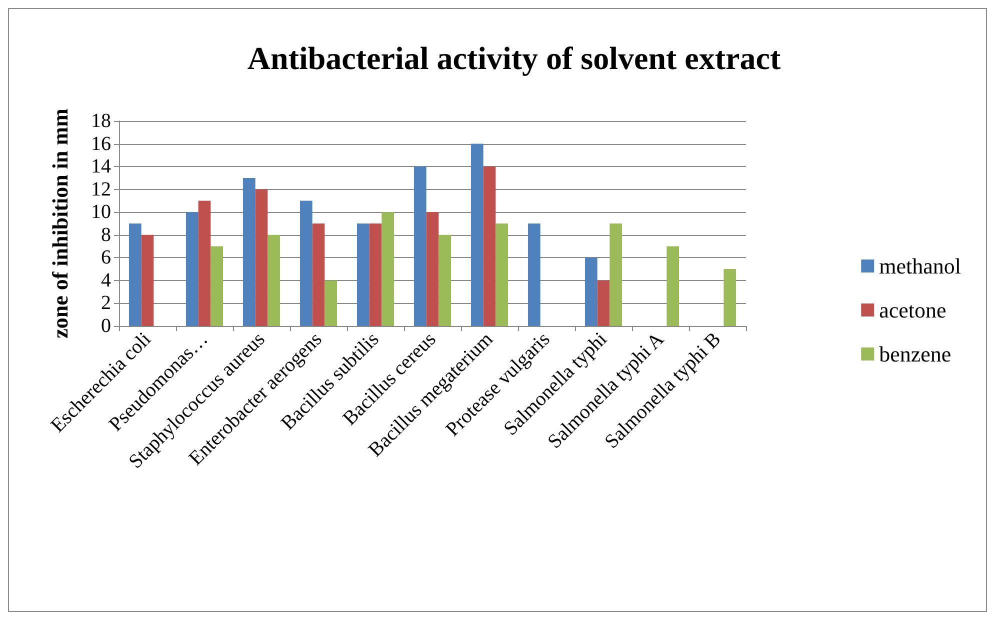 Image resolution: width=995 pixels, height=620 pixels. What do you see at coordinates (106, 257) in the screenshot?
I see `y-tick-label: 6` at bounding box center [106, 257].